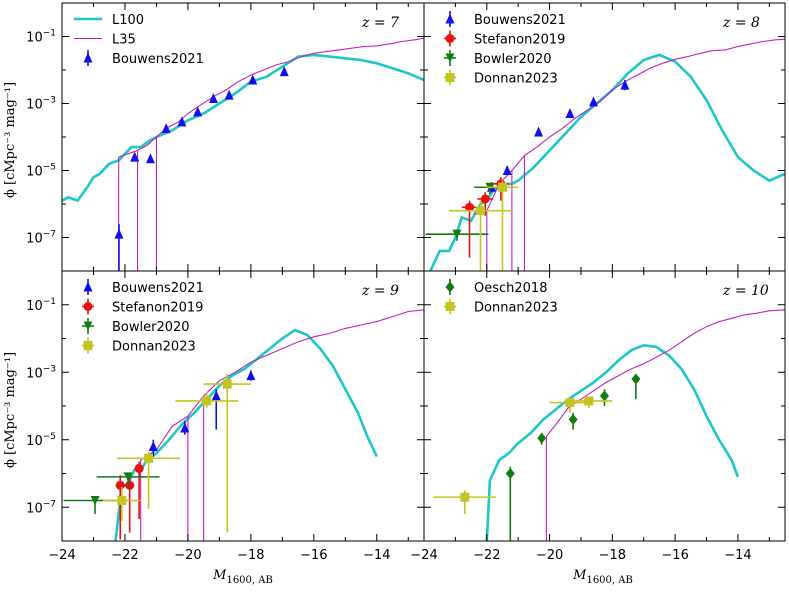 The width and height of the screenshot is (789, 596). I want to click on panel-top-right-legend-label: Bowler2020, so click(513, 59).